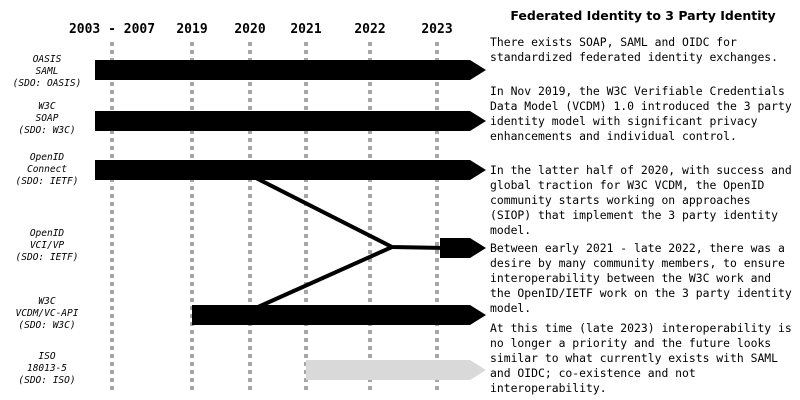 Image resolution: width=800 pixels, height=400 pixels. Describe the element at coordinates (46, 356) in the screenshot. I see `row-label-line: ISO` at that location.